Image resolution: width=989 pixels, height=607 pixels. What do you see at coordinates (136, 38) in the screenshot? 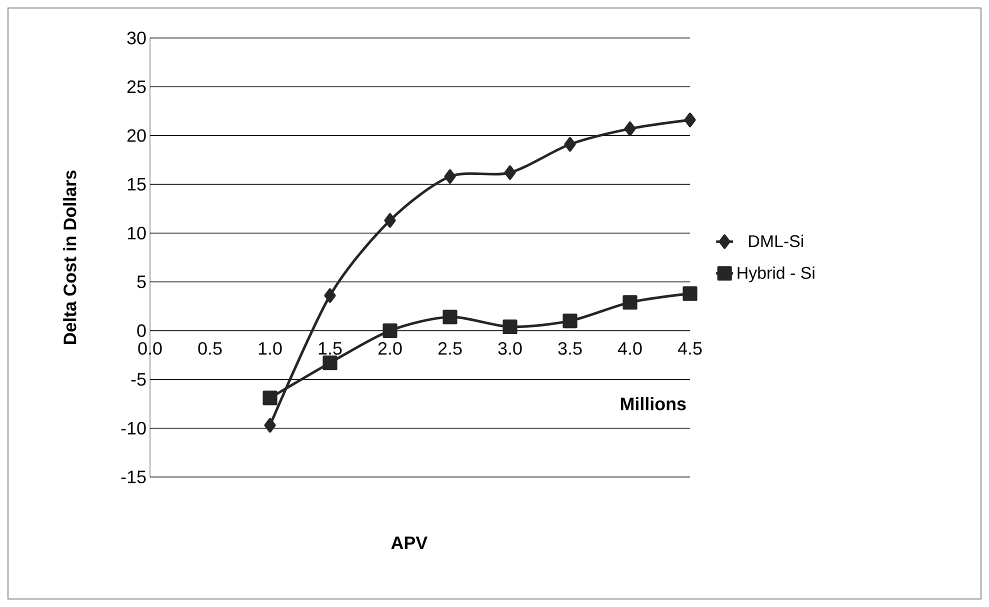
I see `y-tick-label: 30` at bounding box center [136, 38].